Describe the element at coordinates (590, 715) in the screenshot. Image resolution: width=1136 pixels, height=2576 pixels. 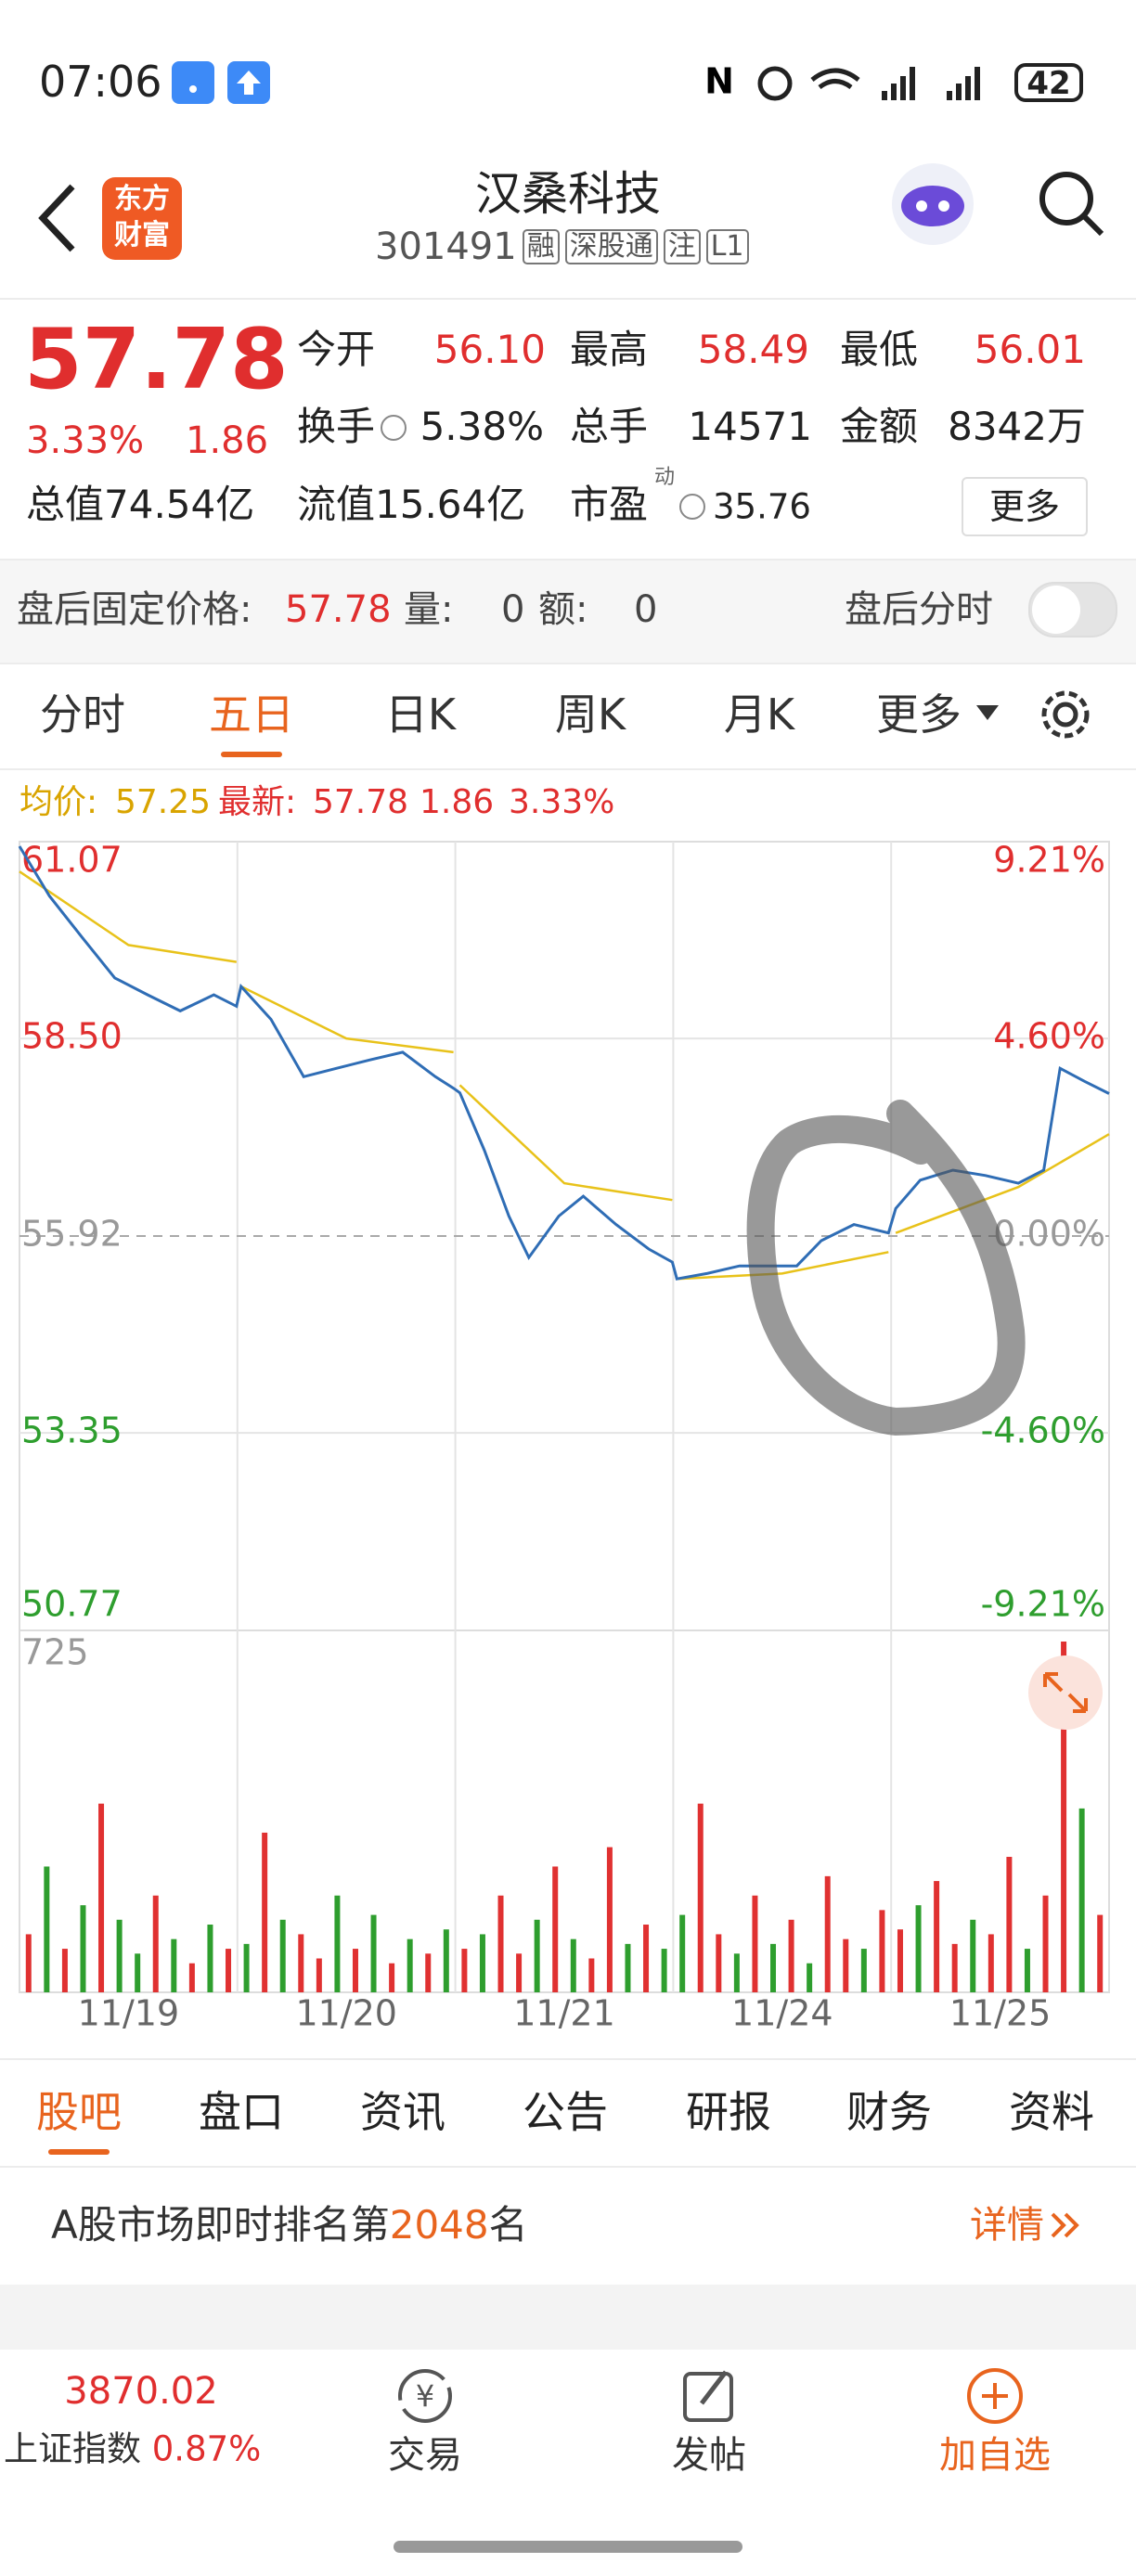
I see `period-tab: 周K` at that location.